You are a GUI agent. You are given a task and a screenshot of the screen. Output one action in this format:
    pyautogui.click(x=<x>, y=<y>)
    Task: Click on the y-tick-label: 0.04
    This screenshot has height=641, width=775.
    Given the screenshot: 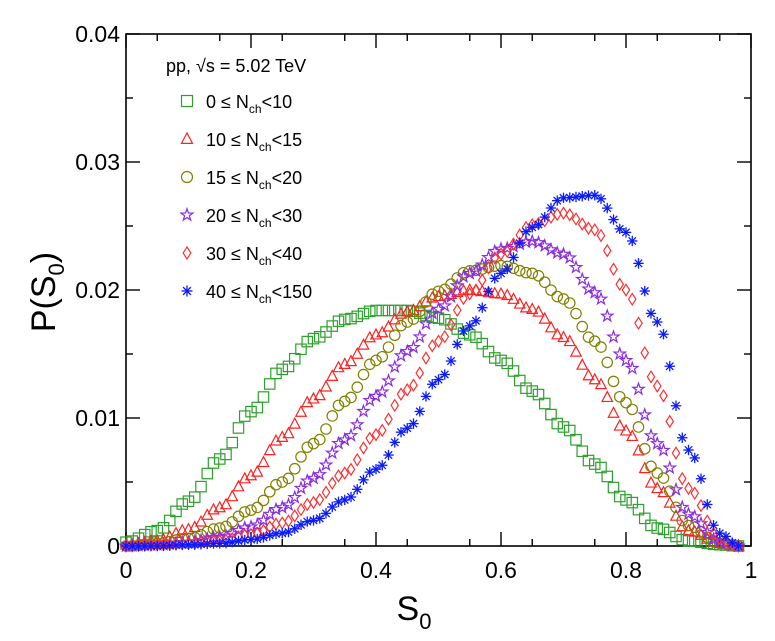 What is the action you would take?
    pyautogui.click(x=97, y=34)
    